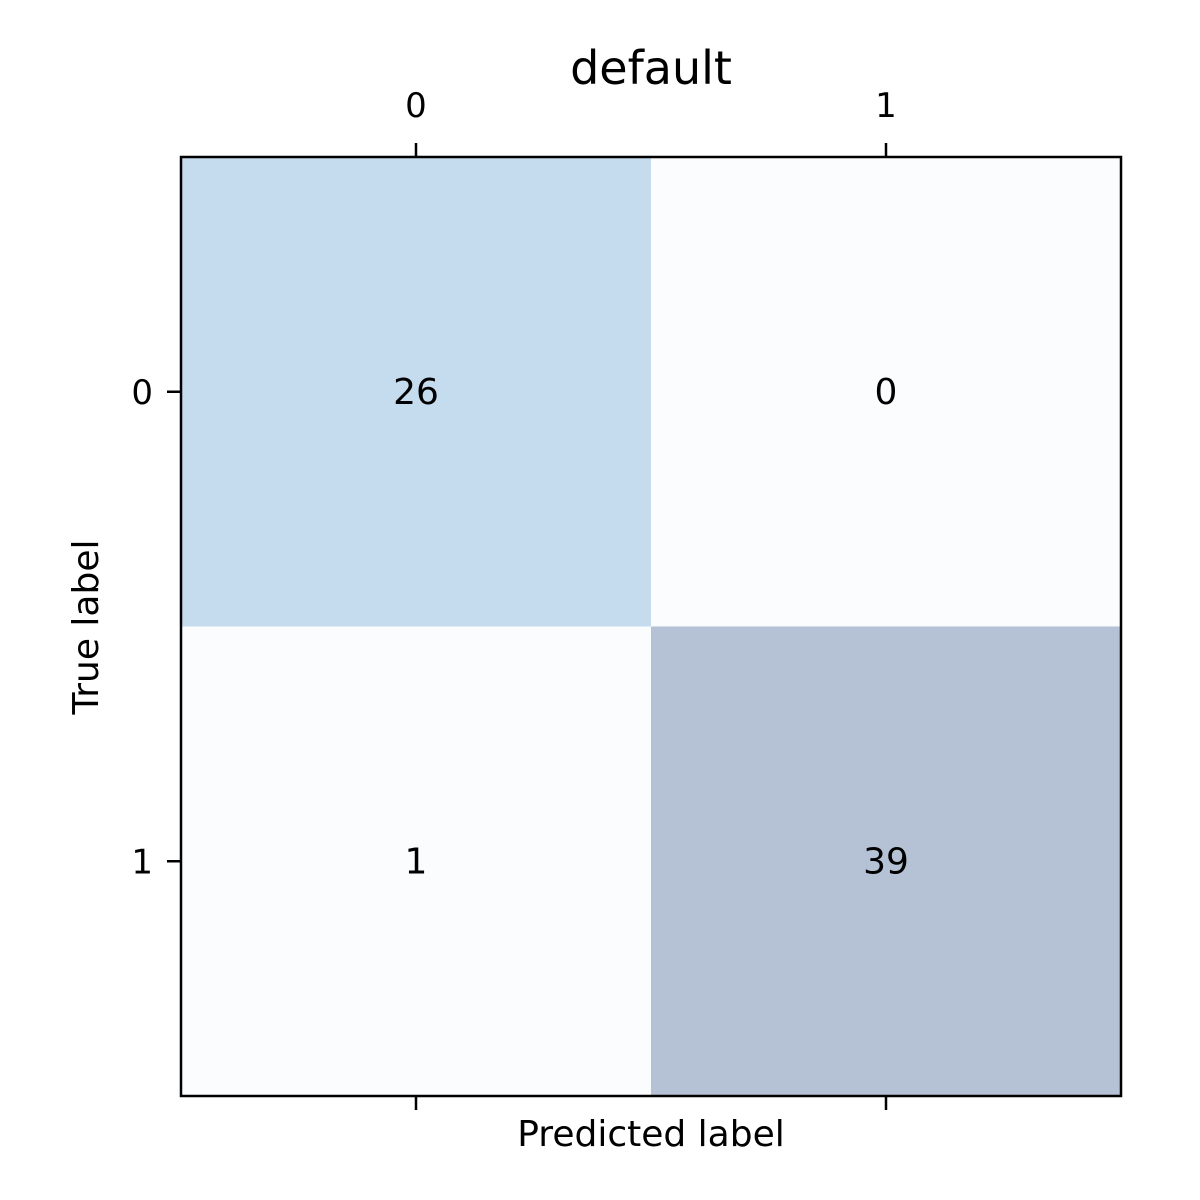 The width and height of the screenshot is (1200, 1200). I want to click on y-axis-label: True label, so click(86, 628).